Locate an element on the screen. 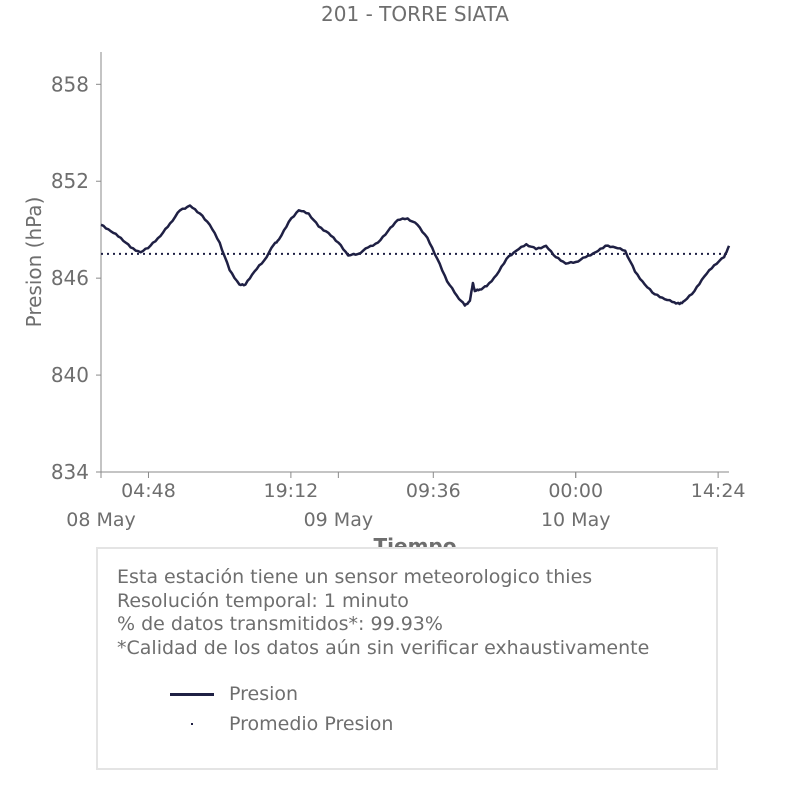 This screenshot has height=806, width=806. legend-dot-icon is located at coordinates (192, 724).